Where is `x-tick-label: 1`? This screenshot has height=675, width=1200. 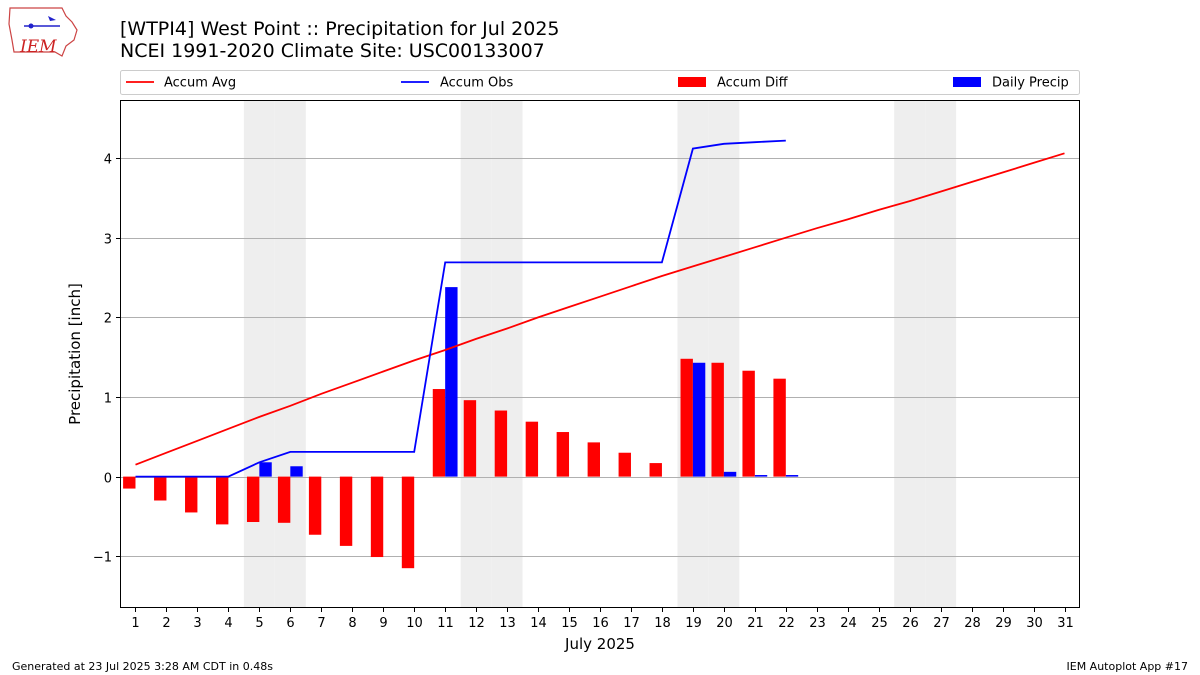
x-tick-label: 1 is located at coordinates (135, 623).